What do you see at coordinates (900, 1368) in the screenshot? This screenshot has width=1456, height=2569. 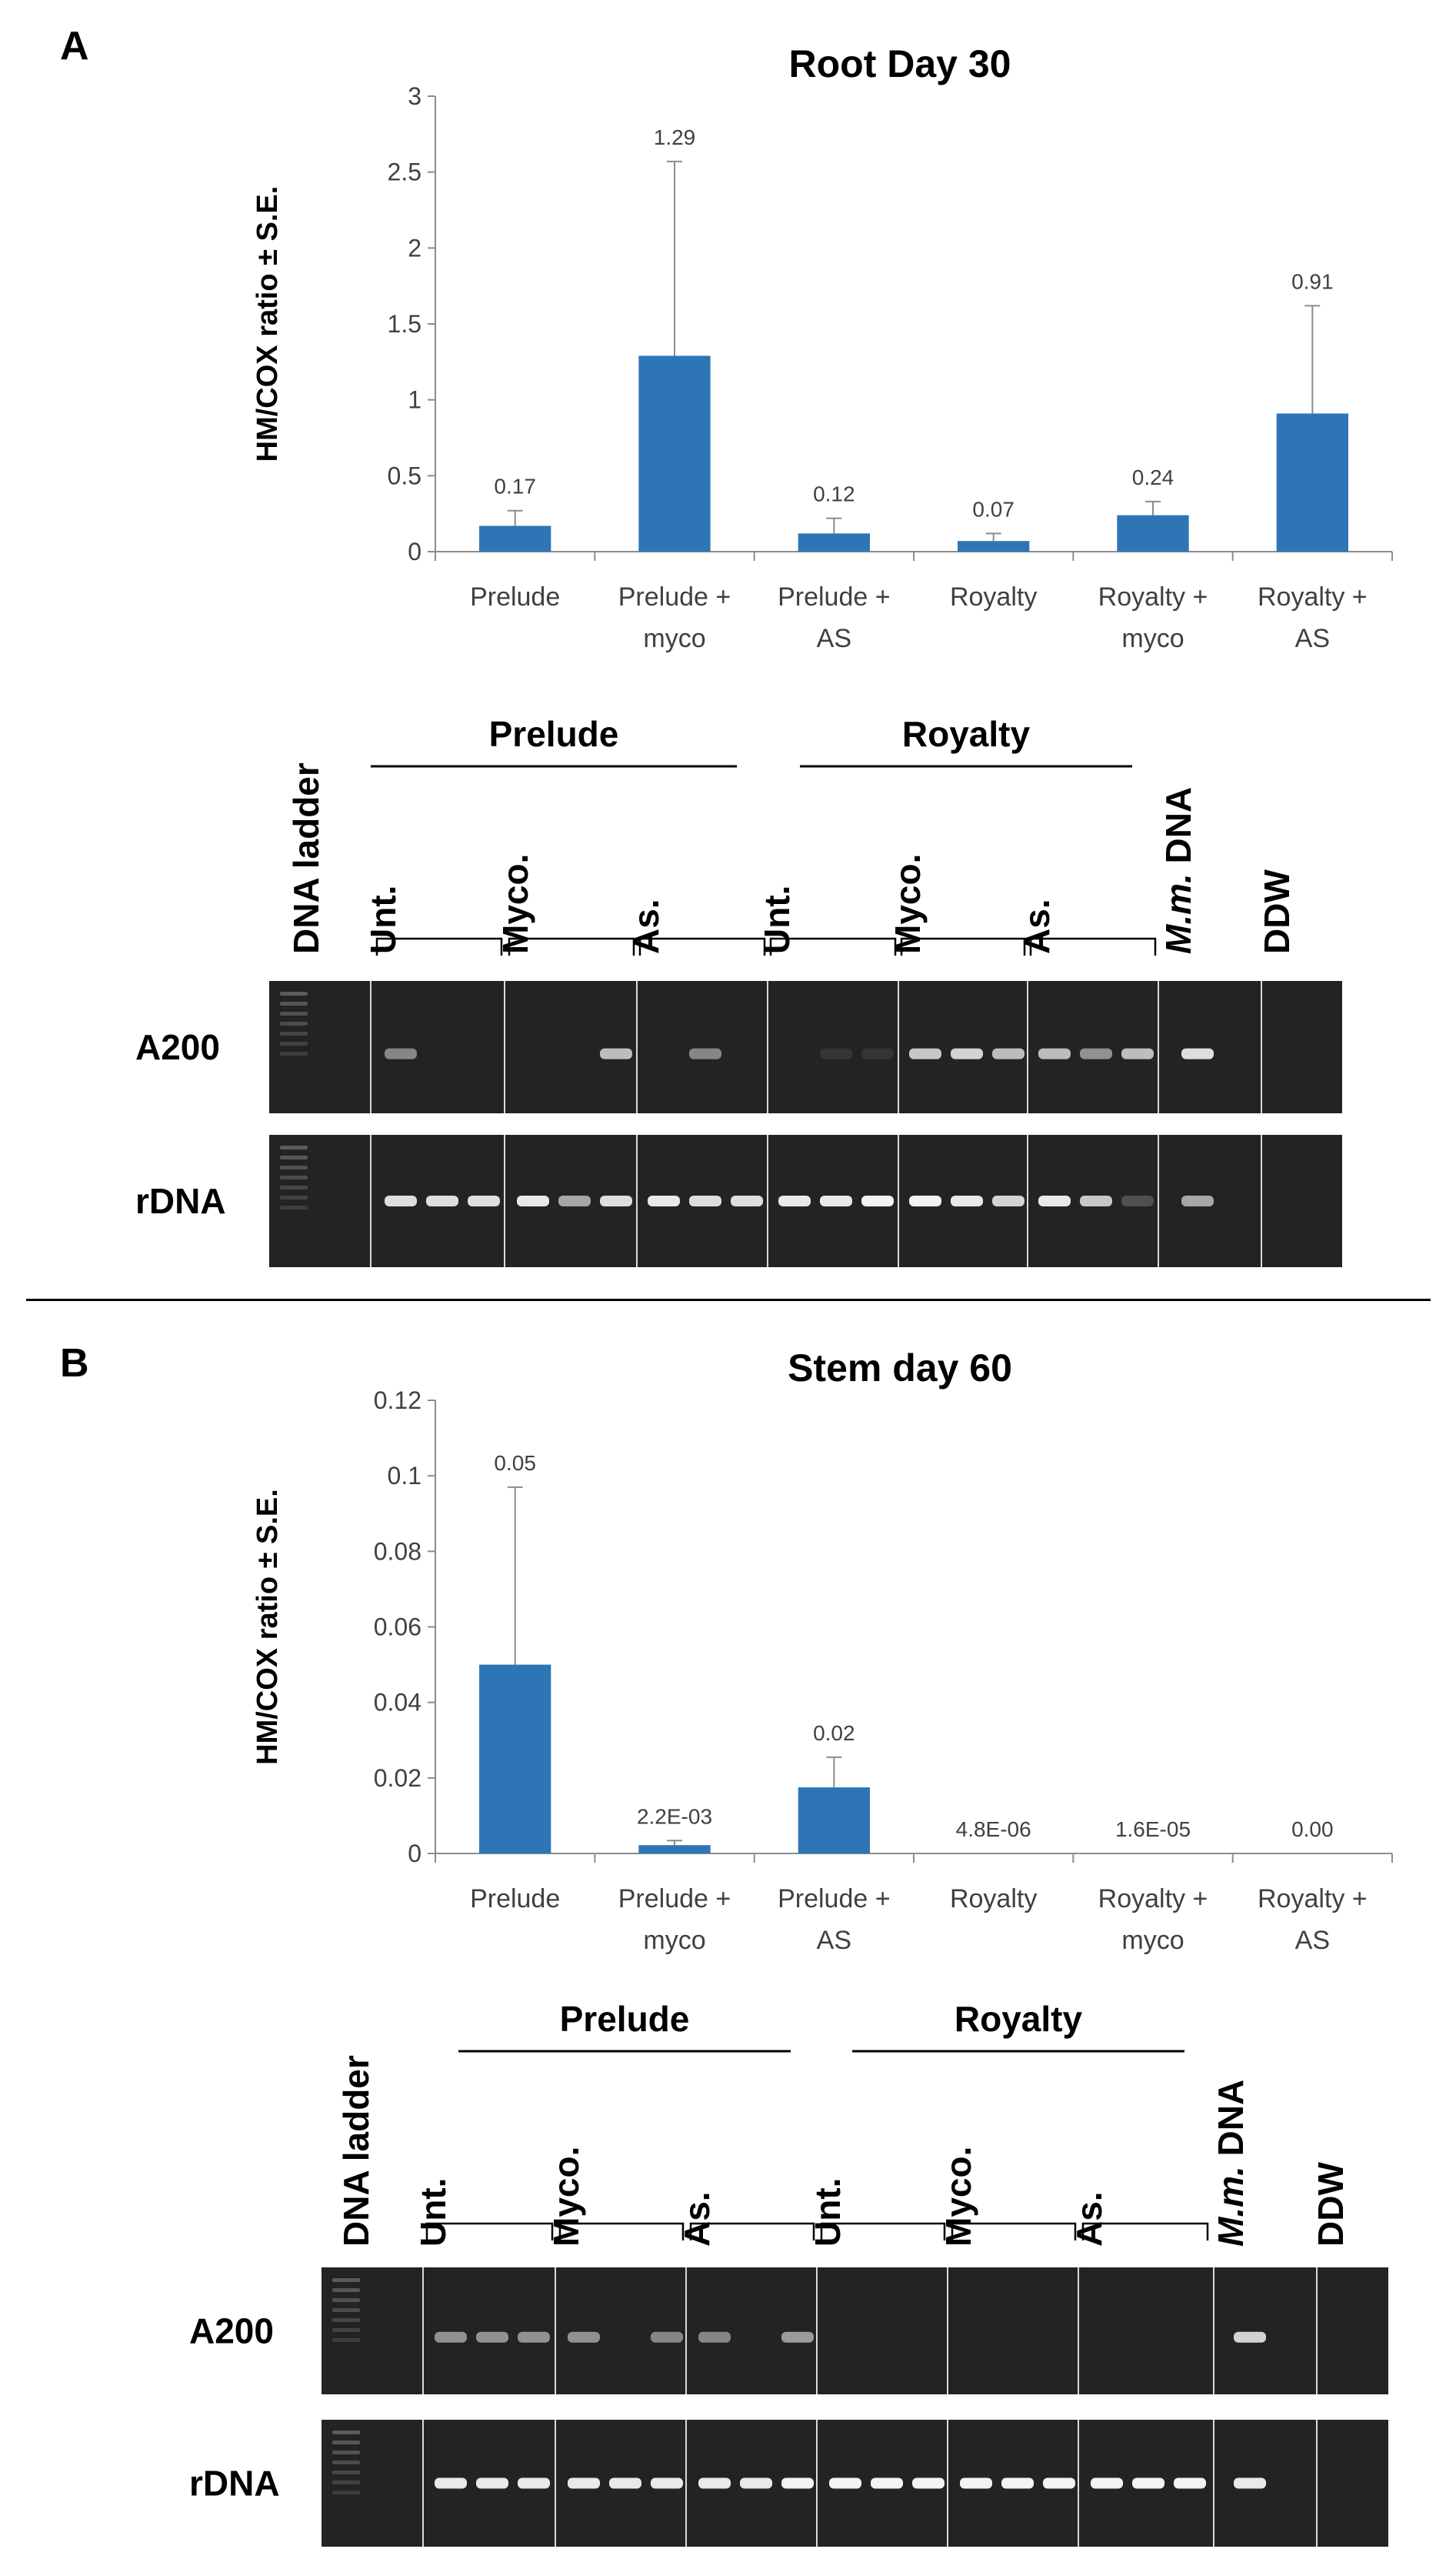 I see `chart-title: Stem day 60` at bounding box center [900, 1368].